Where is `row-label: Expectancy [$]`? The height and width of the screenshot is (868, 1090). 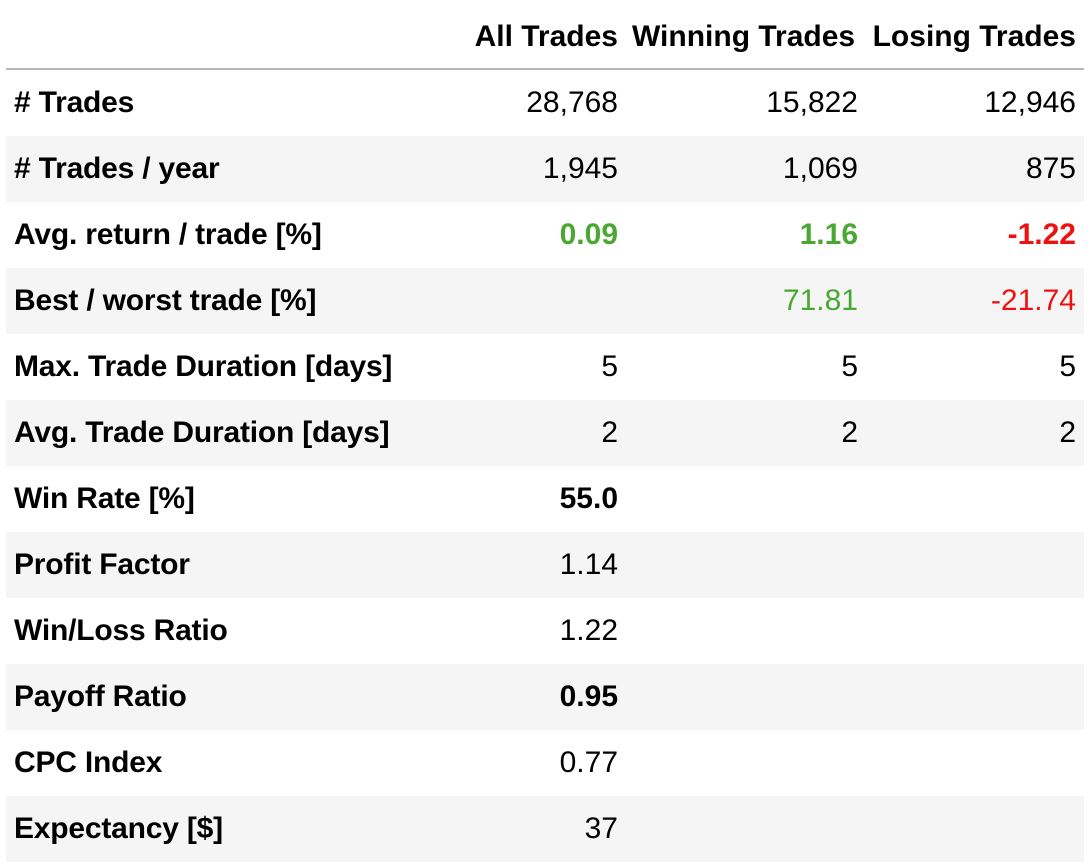 row-label: Expectancy [$] is located at coordinates (118, 828).